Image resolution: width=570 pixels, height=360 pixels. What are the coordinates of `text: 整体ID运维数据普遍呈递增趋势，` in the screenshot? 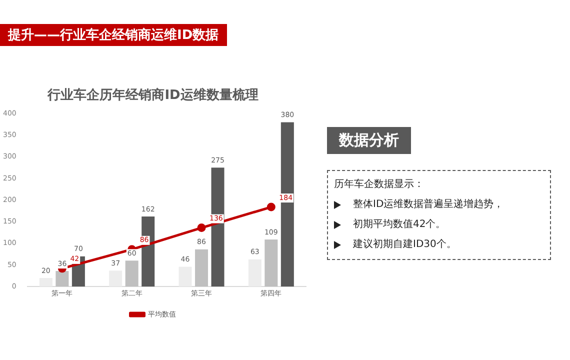 It's located at (428, 205).